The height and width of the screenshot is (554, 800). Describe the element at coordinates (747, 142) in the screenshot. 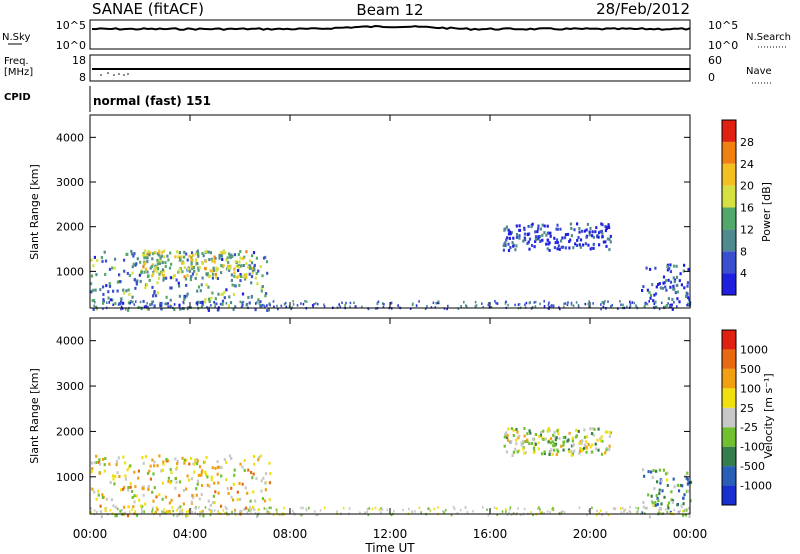

I see `power-colorbar-tick: 28` at that location.